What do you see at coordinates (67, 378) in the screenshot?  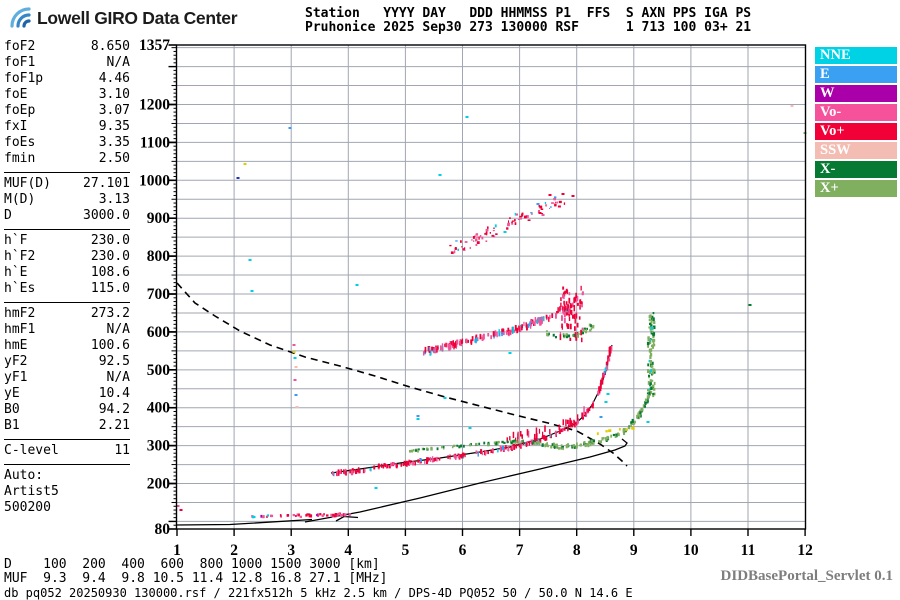 I see `param-row-yf1: yF1 N/A` at bounding box center [67, 378].